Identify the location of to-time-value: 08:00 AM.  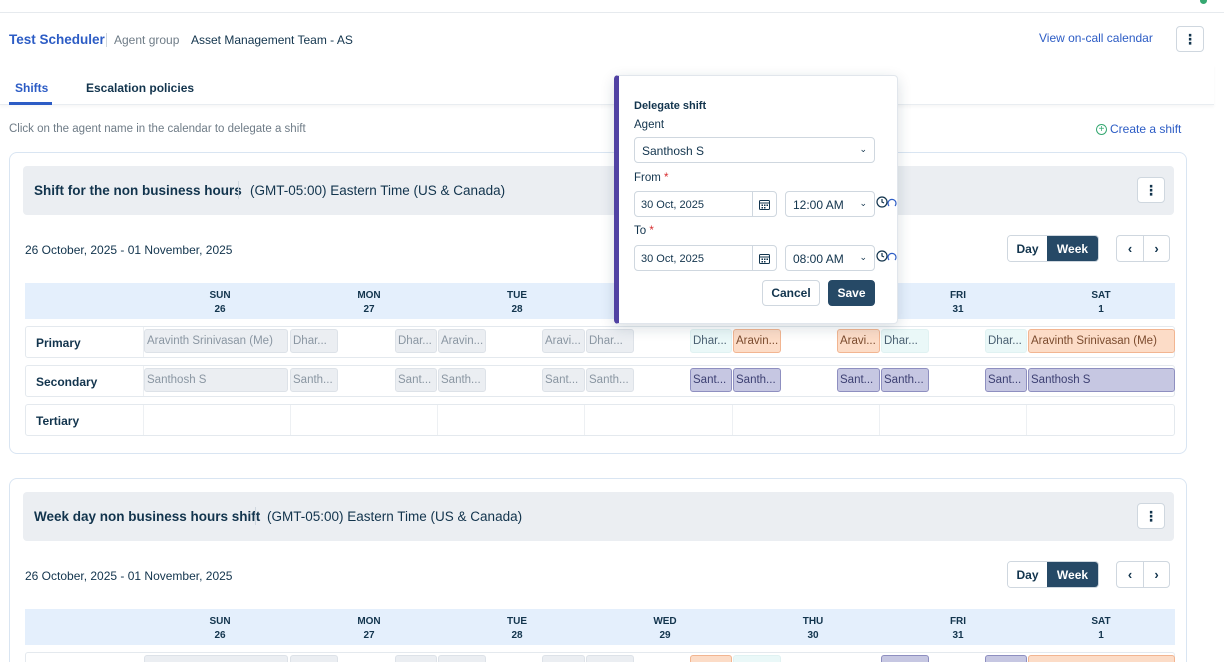
(818, 259).